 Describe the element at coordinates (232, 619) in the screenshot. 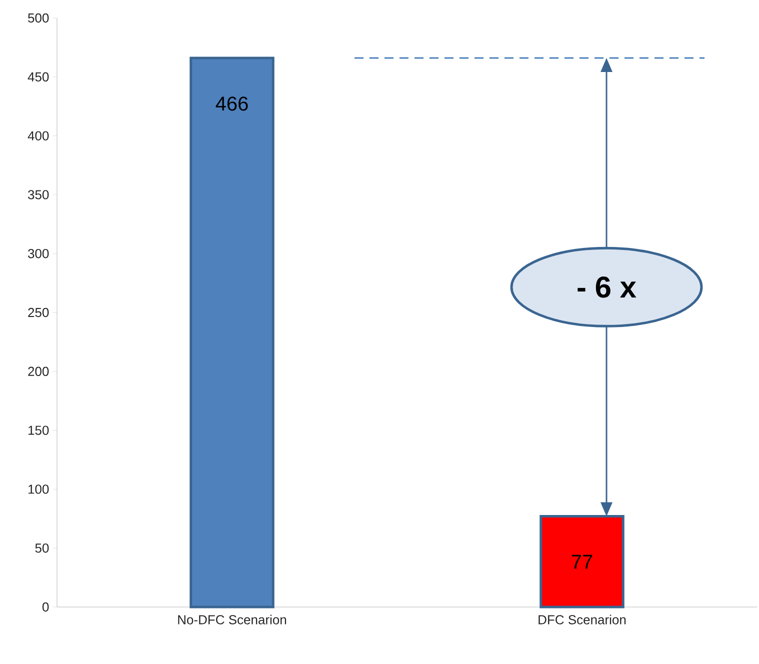

I see `x-tick-label: No-DFC Scenarion` at that location.